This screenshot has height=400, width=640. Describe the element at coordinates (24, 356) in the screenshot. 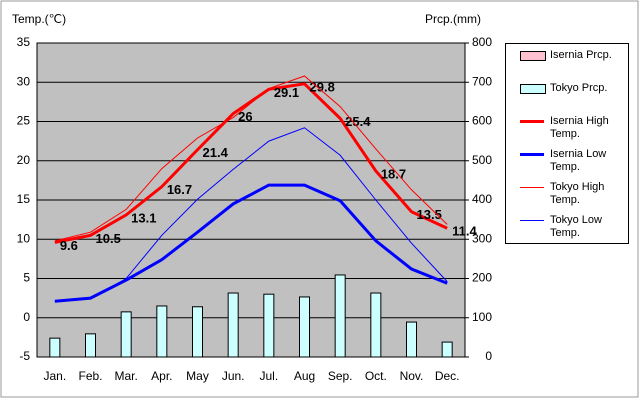

I see `y-tick-label: -5` at that location.